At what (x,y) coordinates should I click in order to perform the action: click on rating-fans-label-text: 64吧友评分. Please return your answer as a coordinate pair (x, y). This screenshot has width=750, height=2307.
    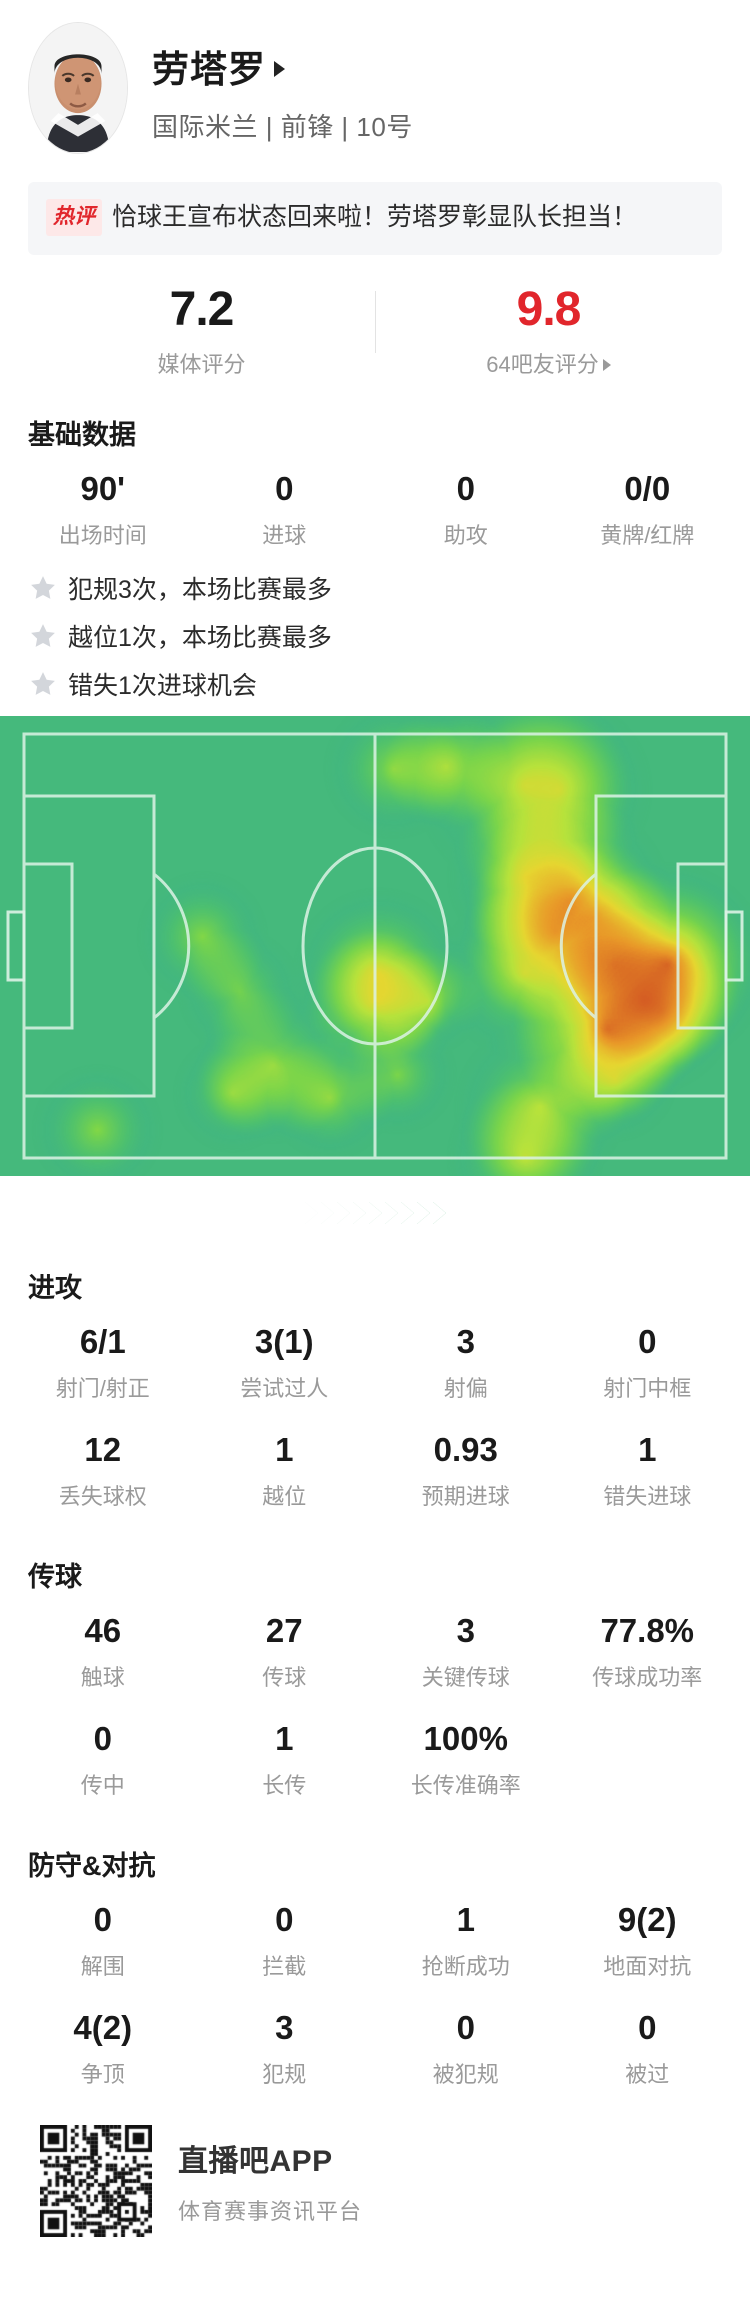
    Looking at the image, I should click on (542, 365).